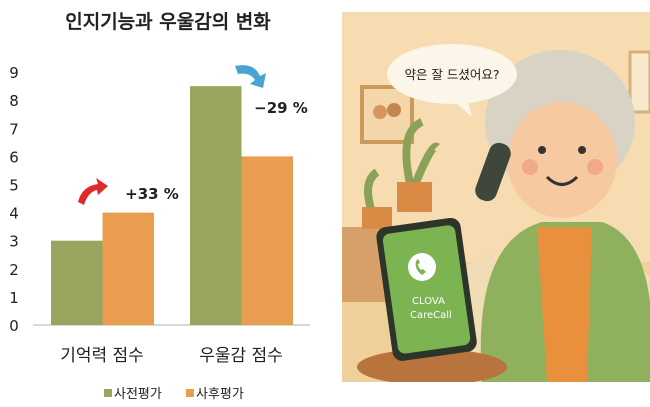 The width and height of the screenshot is (650, 407). I want to click on phone-brand: CLOVA, so click(428, 301).